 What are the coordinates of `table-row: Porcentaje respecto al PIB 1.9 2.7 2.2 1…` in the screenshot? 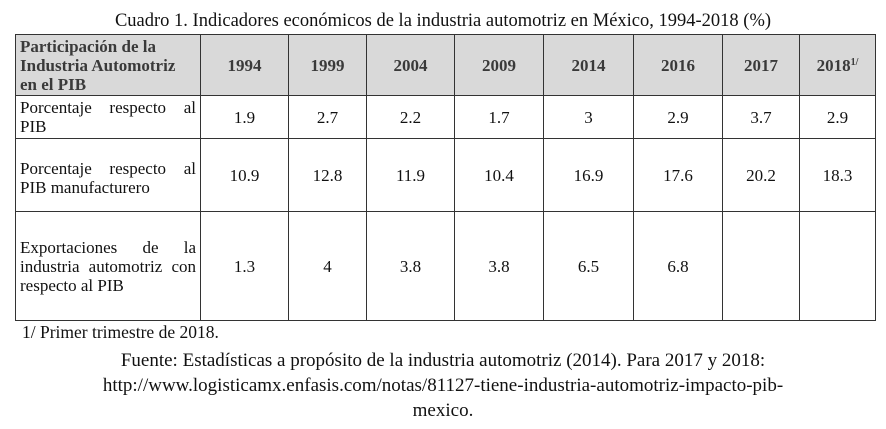 It's located at (445, 117).